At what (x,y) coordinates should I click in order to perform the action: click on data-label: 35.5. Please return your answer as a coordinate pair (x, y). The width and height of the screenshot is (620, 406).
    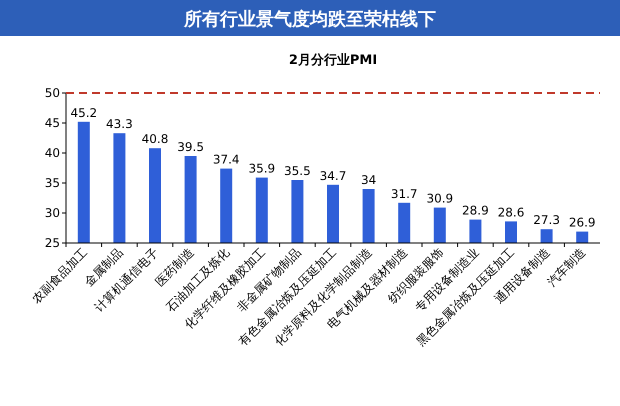
    Looking at the image, I should click on (297, 171).